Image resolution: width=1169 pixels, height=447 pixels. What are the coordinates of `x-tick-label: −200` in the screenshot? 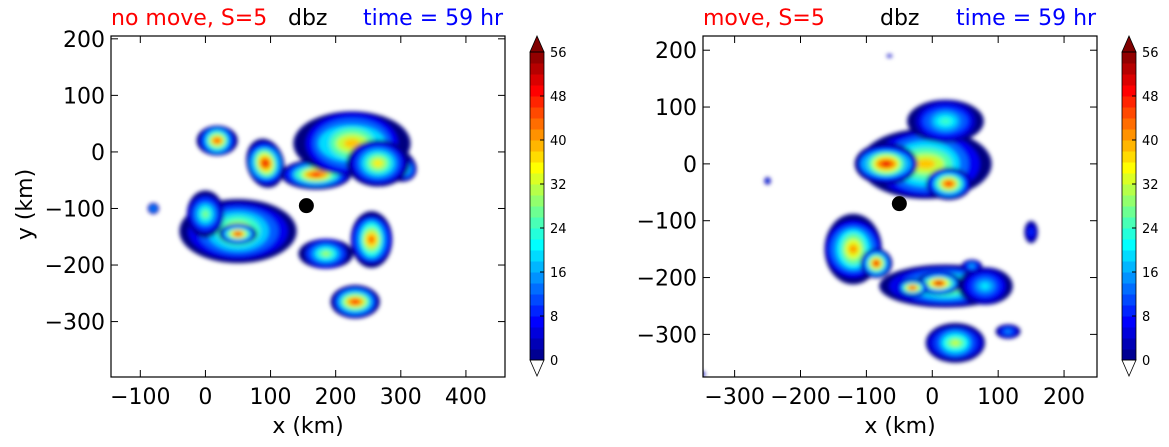 It's located at (800, 397).